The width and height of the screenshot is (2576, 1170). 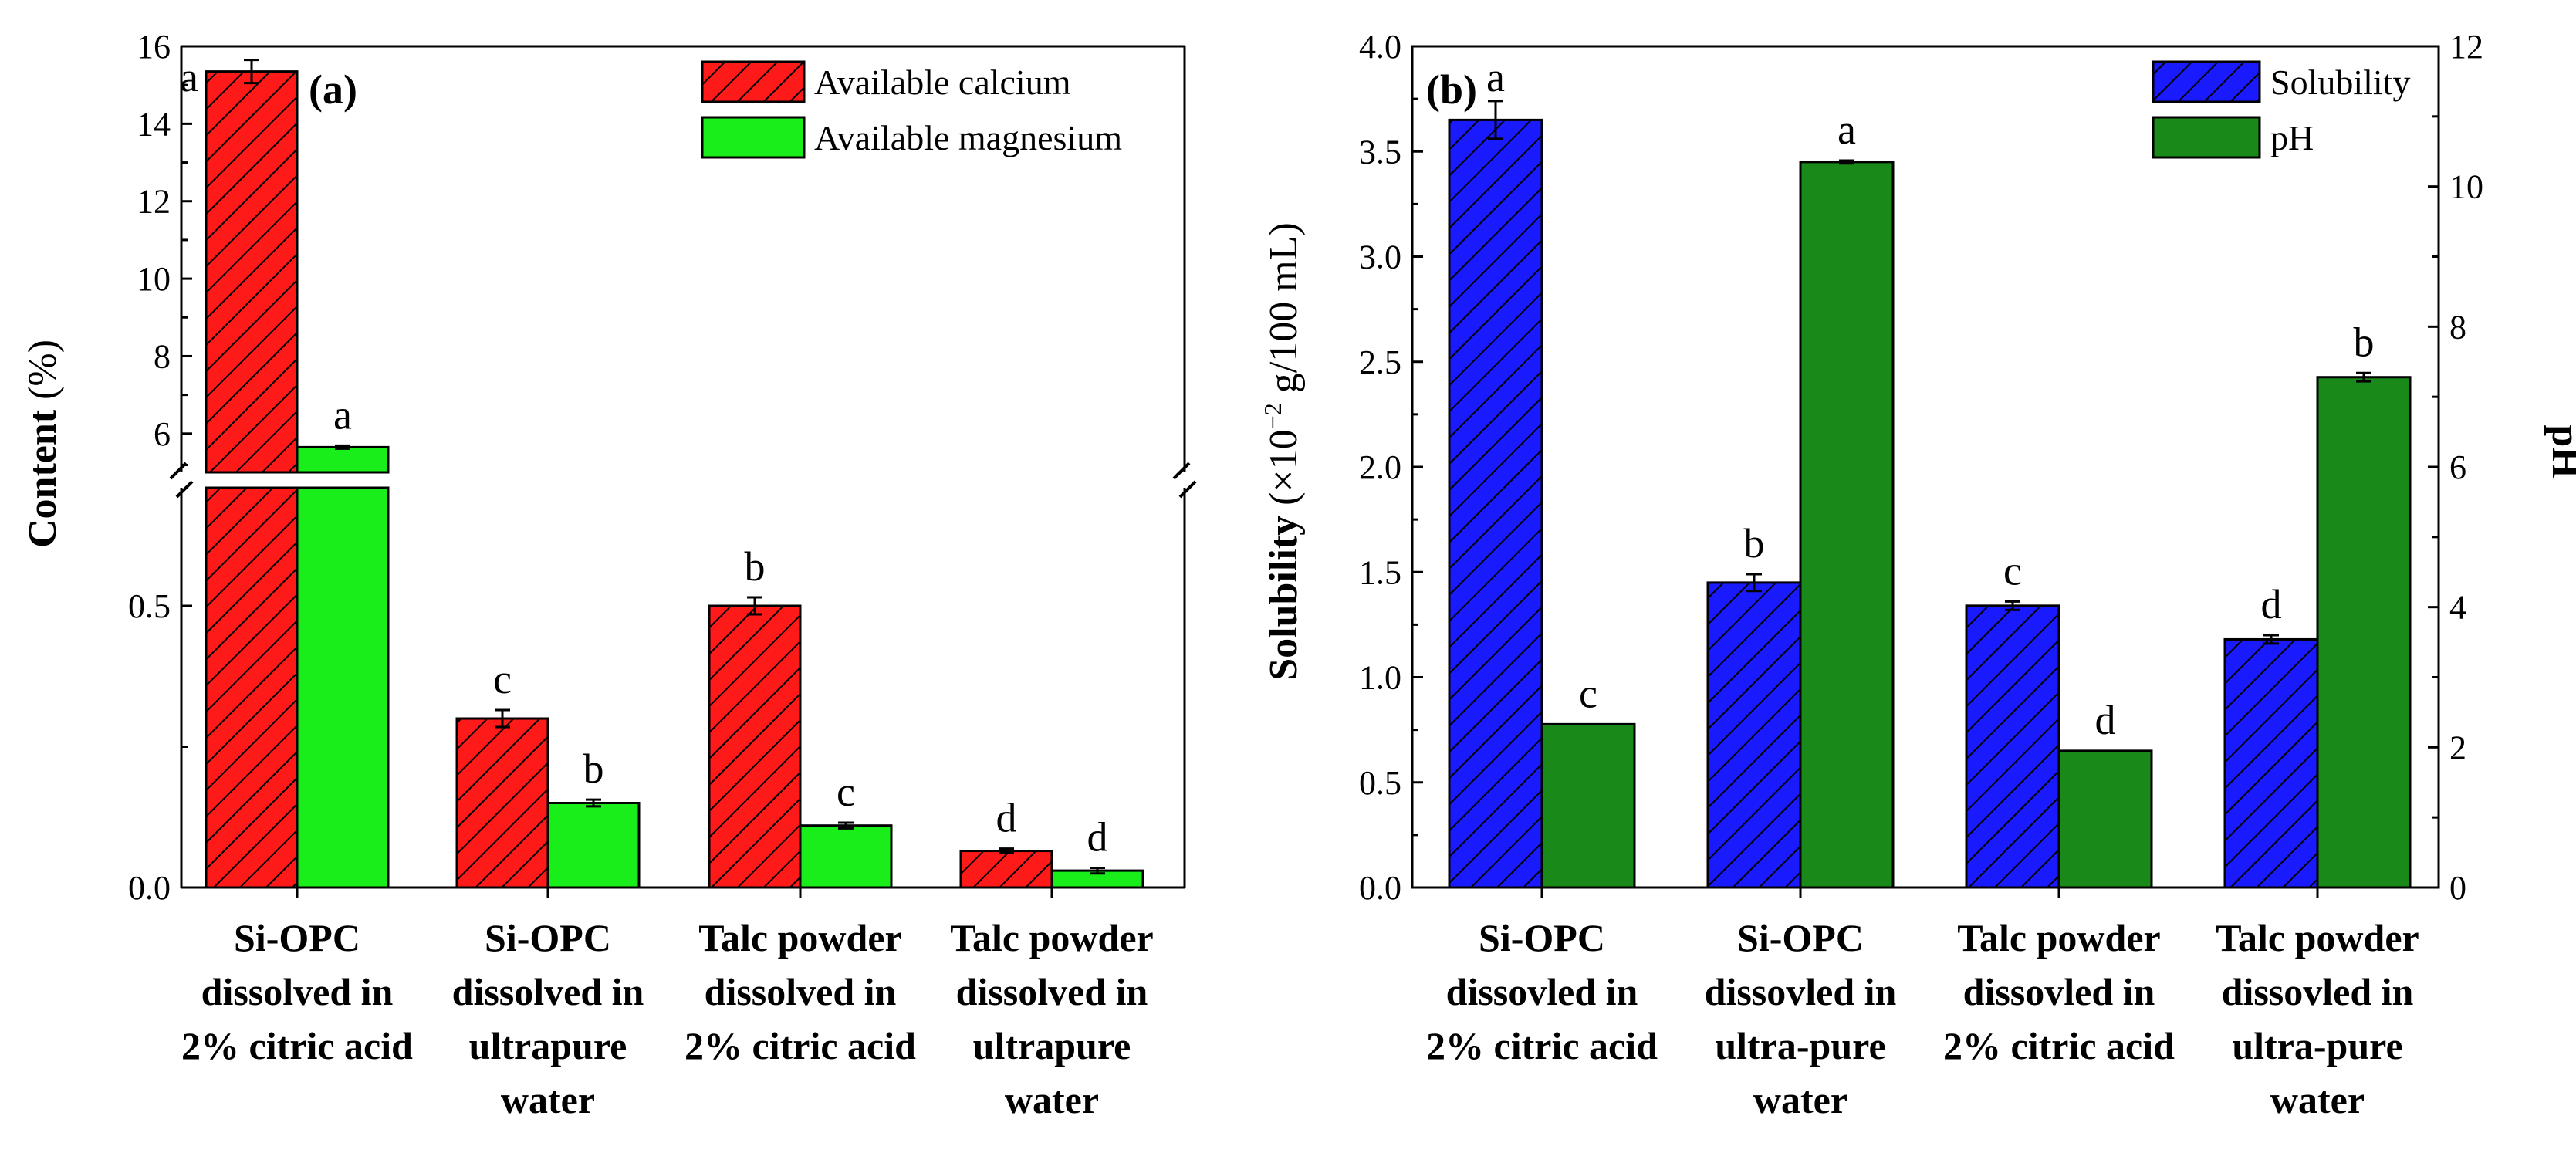 I want to click on panel-a-category-label-3-line-3: 2% citric acid, so click(x=800, y=1045).